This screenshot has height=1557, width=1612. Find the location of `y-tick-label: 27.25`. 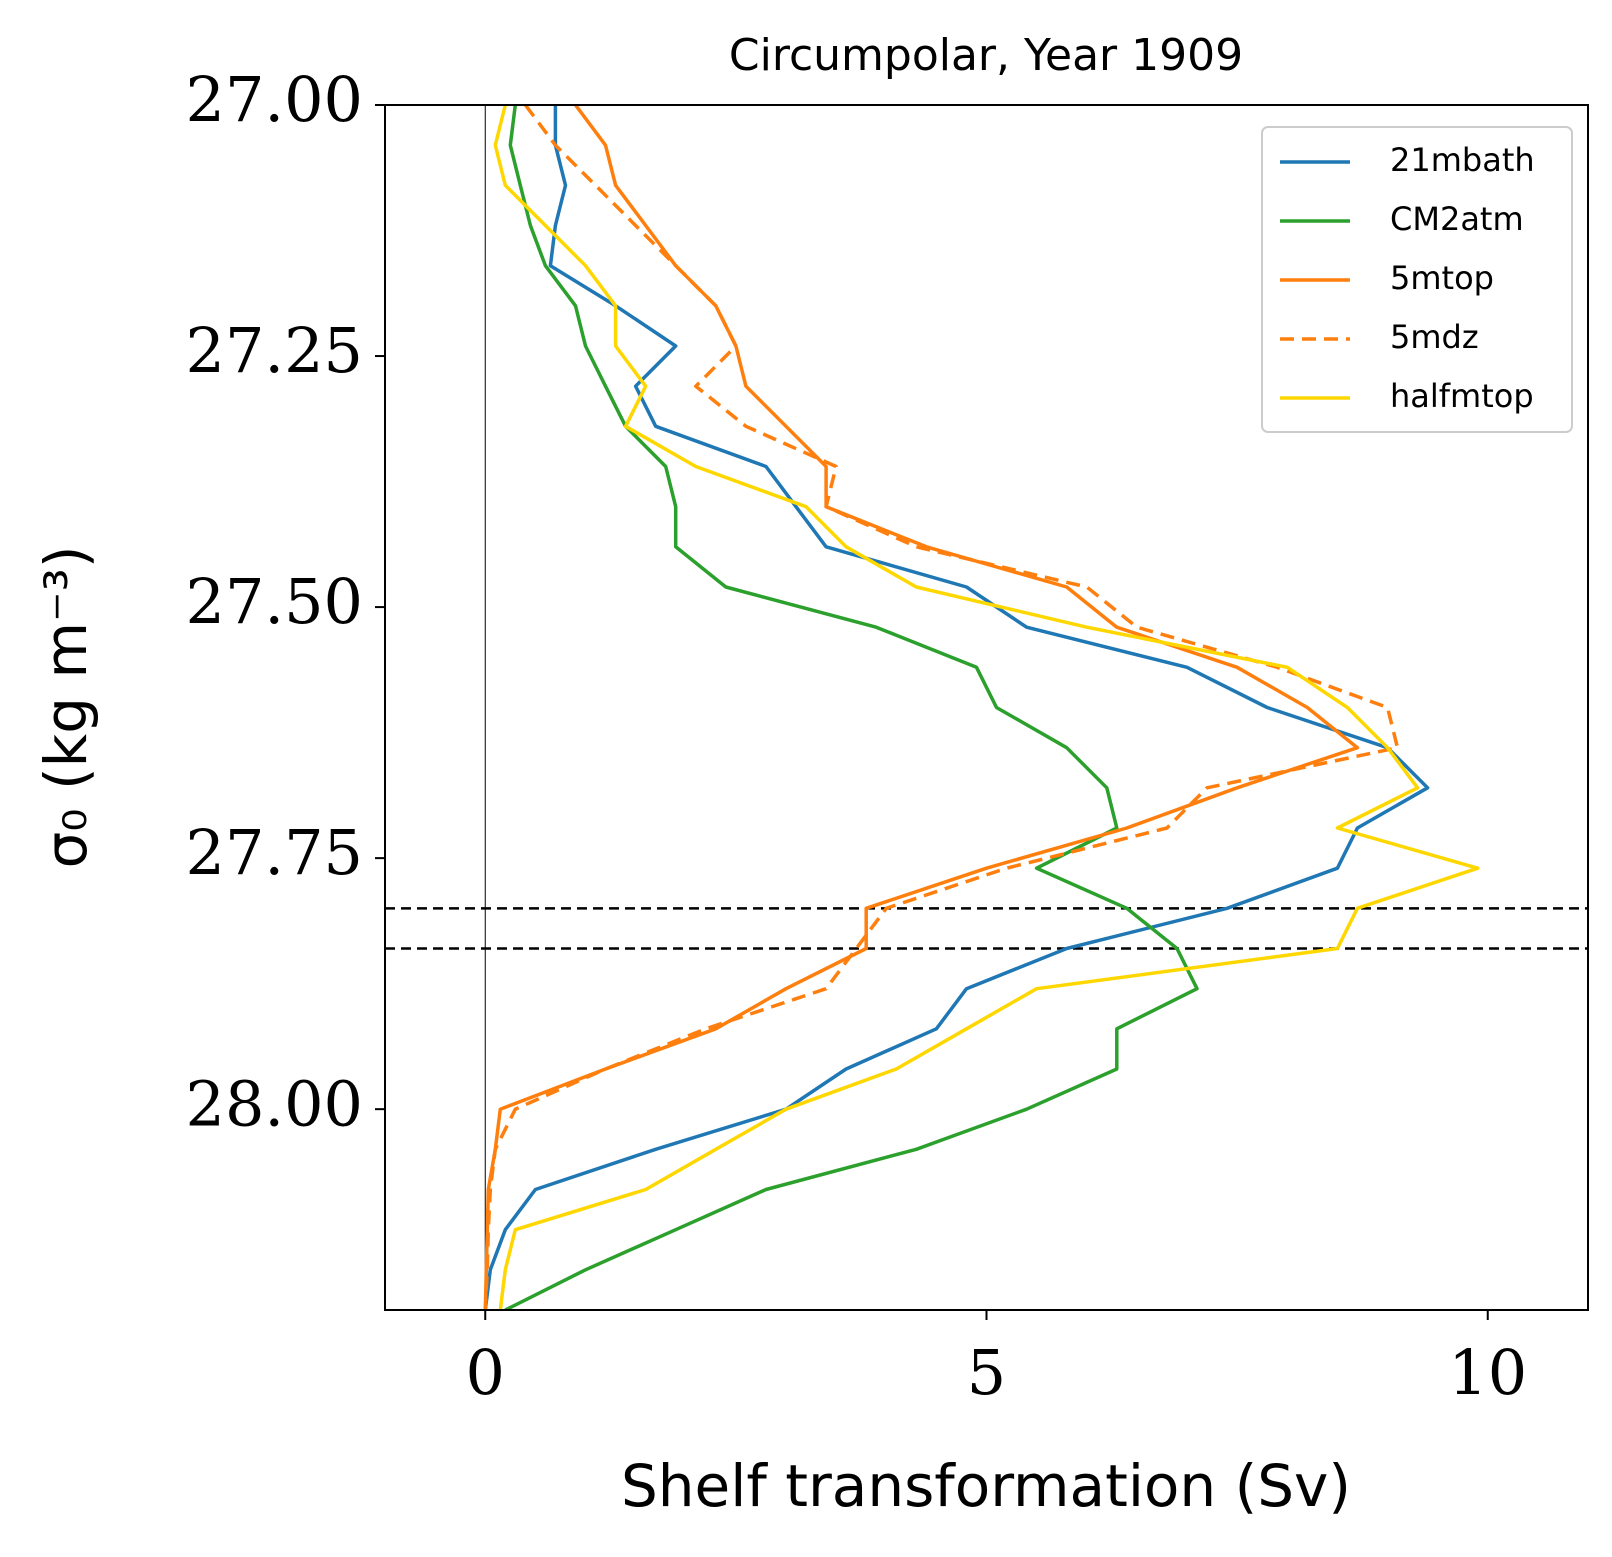

y-tick-label: 27.25 is located at coordinates (275, 350).